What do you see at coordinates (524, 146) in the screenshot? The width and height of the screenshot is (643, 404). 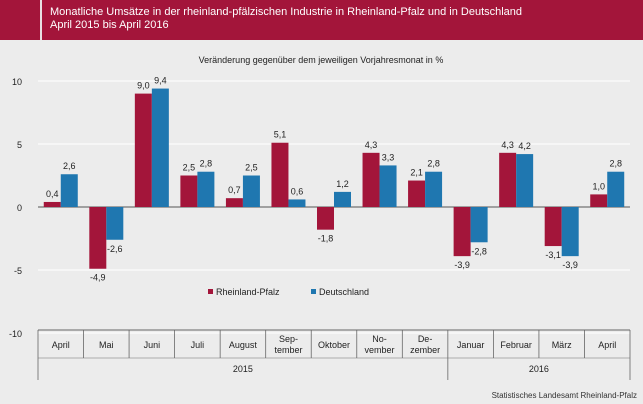 I see `data-label-deutschland: 4,2` at bounding box center [524, 146].